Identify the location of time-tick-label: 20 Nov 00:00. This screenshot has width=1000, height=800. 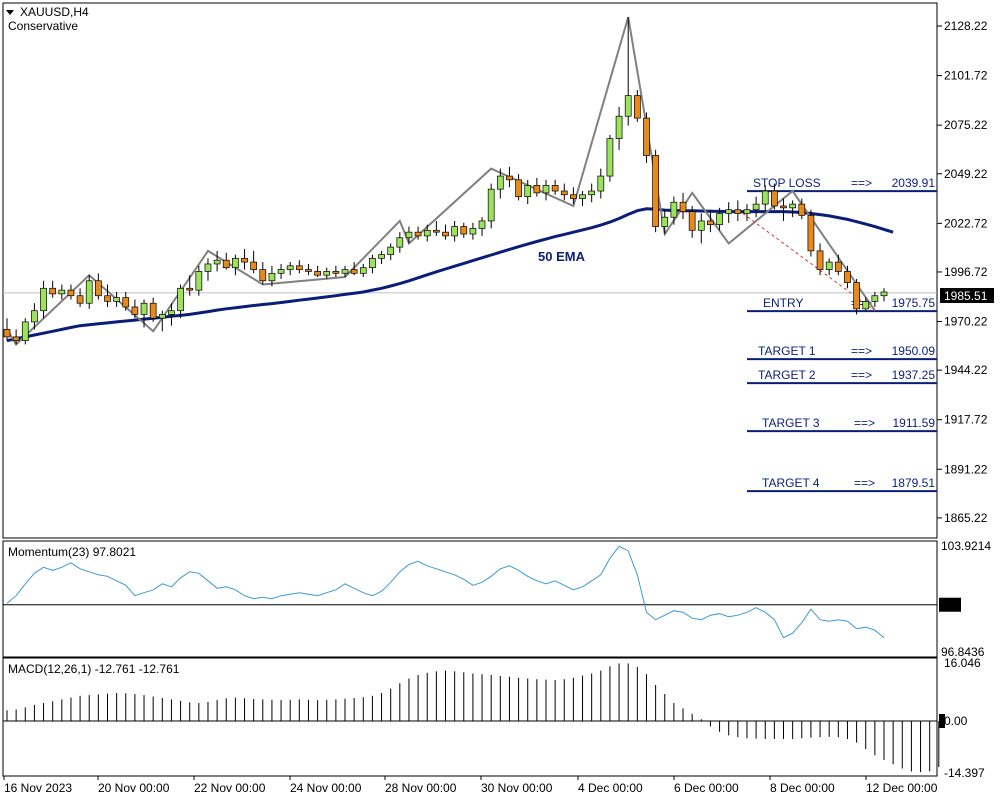
(134, 788).